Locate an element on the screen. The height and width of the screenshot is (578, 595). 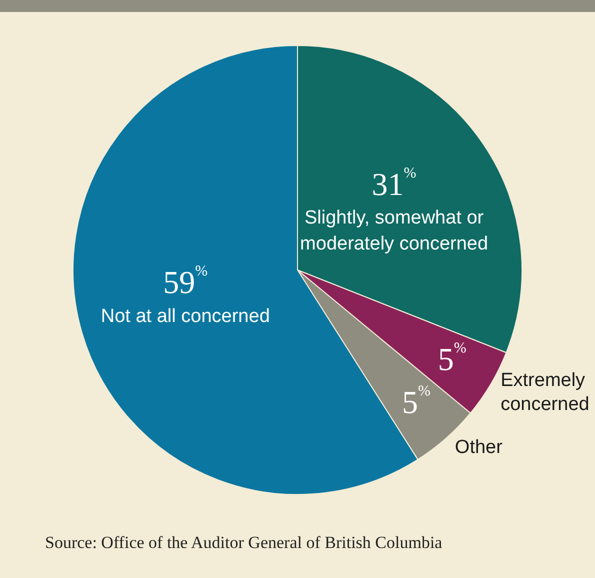
data-label: 59% is located at coordinates (185, 282).